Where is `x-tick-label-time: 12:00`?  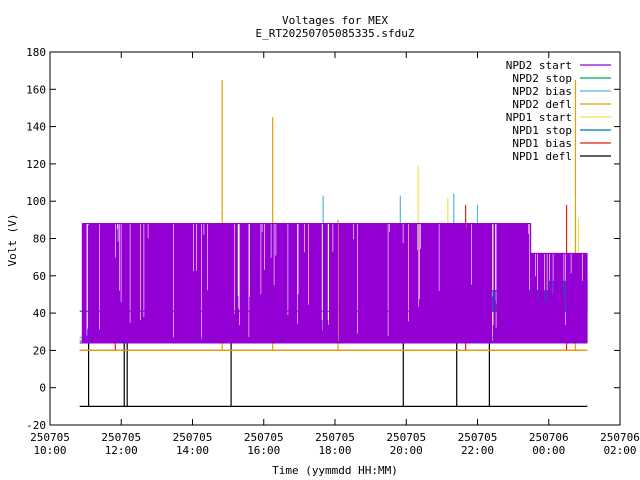
x-tick-label-time: 12:00 is located at coordinates (121, 450).